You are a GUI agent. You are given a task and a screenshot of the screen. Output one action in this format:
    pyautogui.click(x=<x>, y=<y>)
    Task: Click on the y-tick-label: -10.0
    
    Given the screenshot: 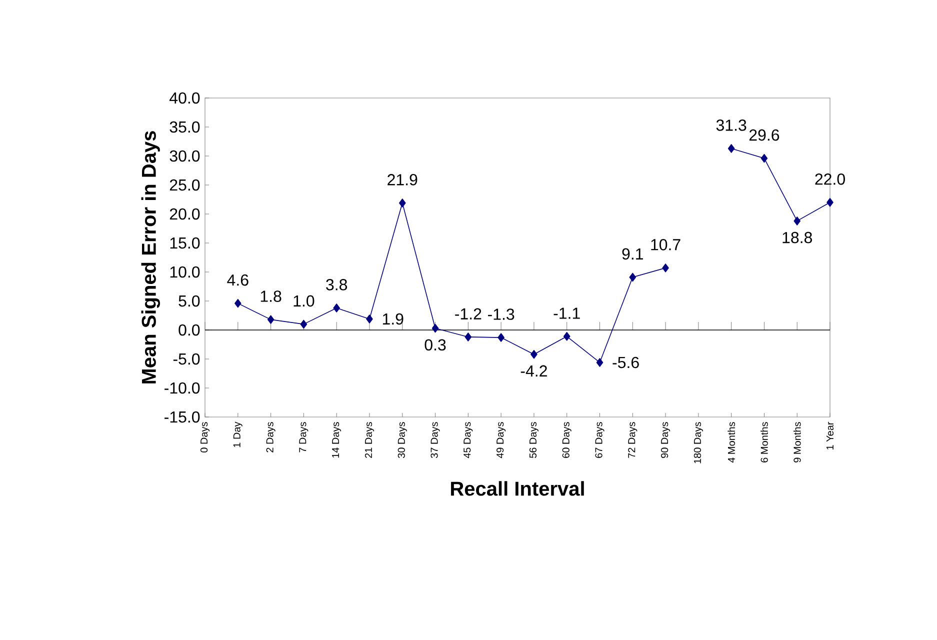 What is the action you would take?
    pyautogui.click(x=182, y=388)
    